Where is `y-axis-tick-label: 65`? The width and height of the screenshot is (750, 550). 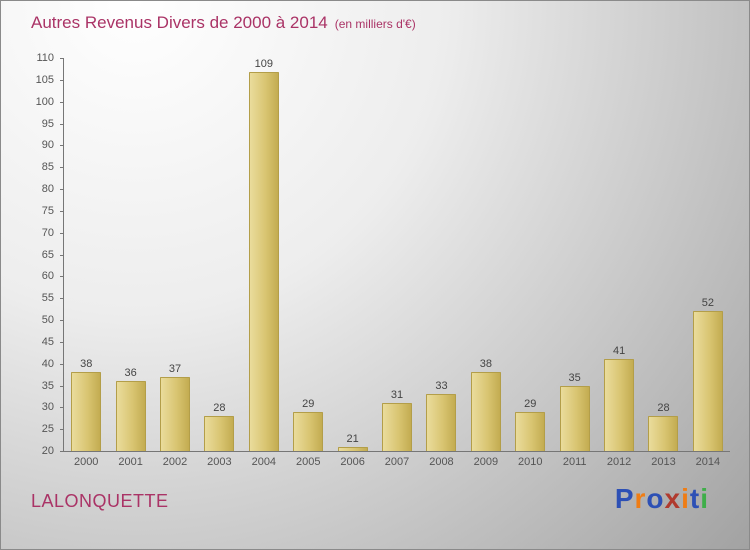
y-axis-tick-label: 65 is located at coordinates (47, 254).